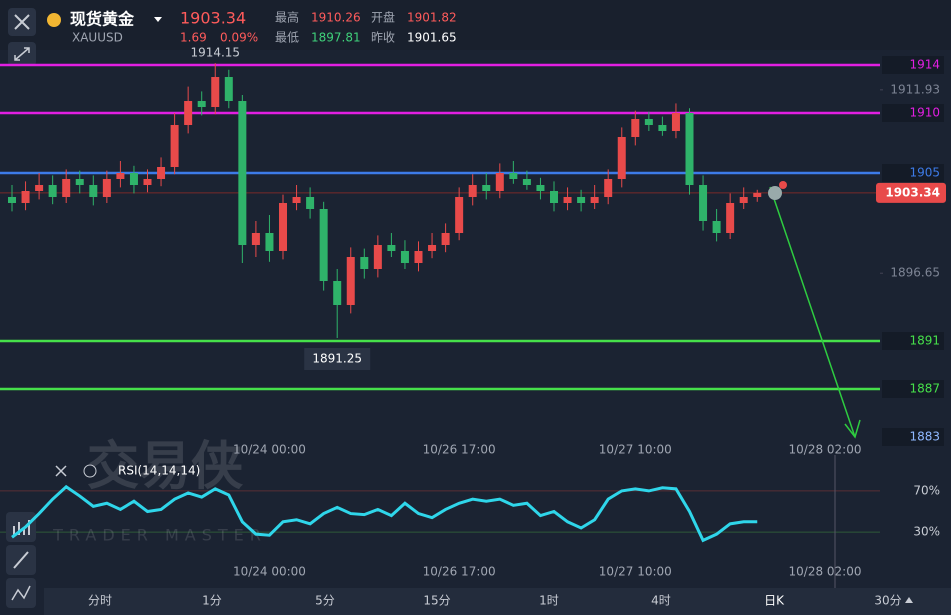 The width and height of the screenshot is (951, 615). Describe the element at coordinates (100, 601) in the screenshot. I see `timeframe-tab: 分时` at that location.